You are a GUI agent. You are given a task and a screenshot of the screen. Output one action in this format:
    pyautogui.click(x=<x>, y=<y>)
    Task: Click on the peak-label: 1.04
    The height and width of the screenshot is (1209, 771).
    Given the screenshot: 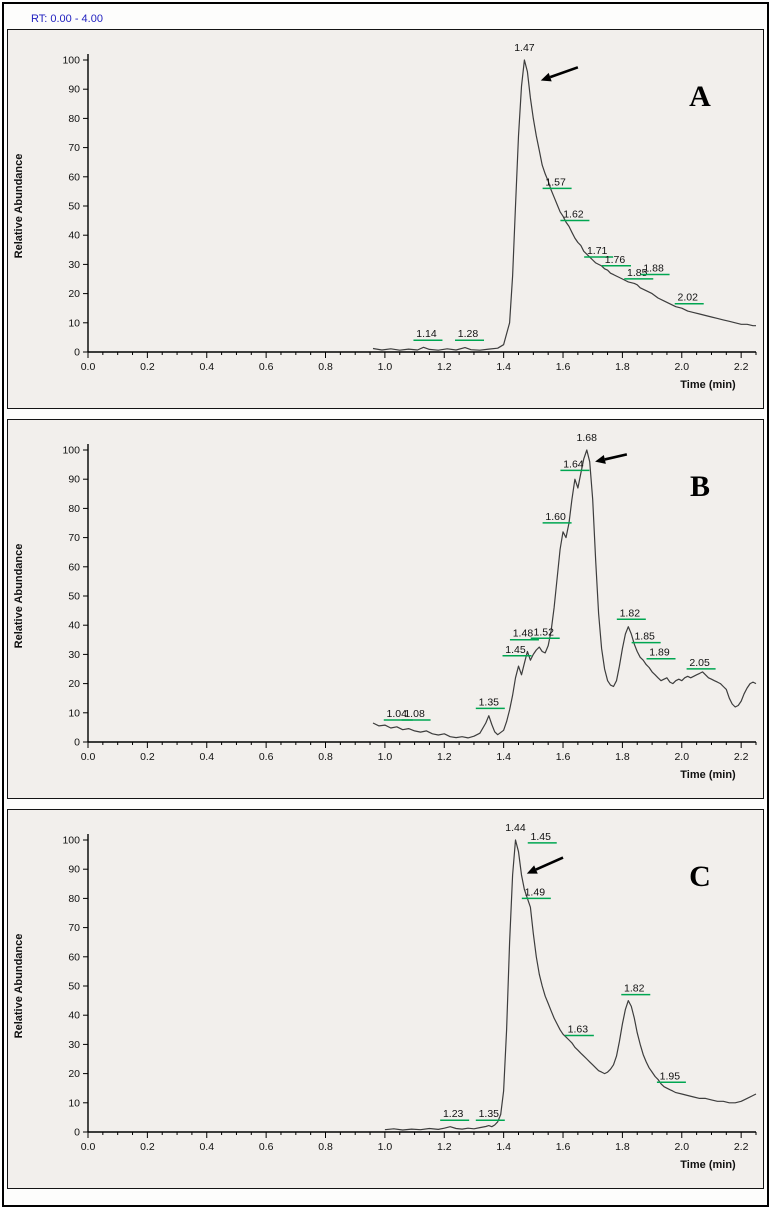 What is the action you would take?
    pyautogui.click(x=397, y=714)
    